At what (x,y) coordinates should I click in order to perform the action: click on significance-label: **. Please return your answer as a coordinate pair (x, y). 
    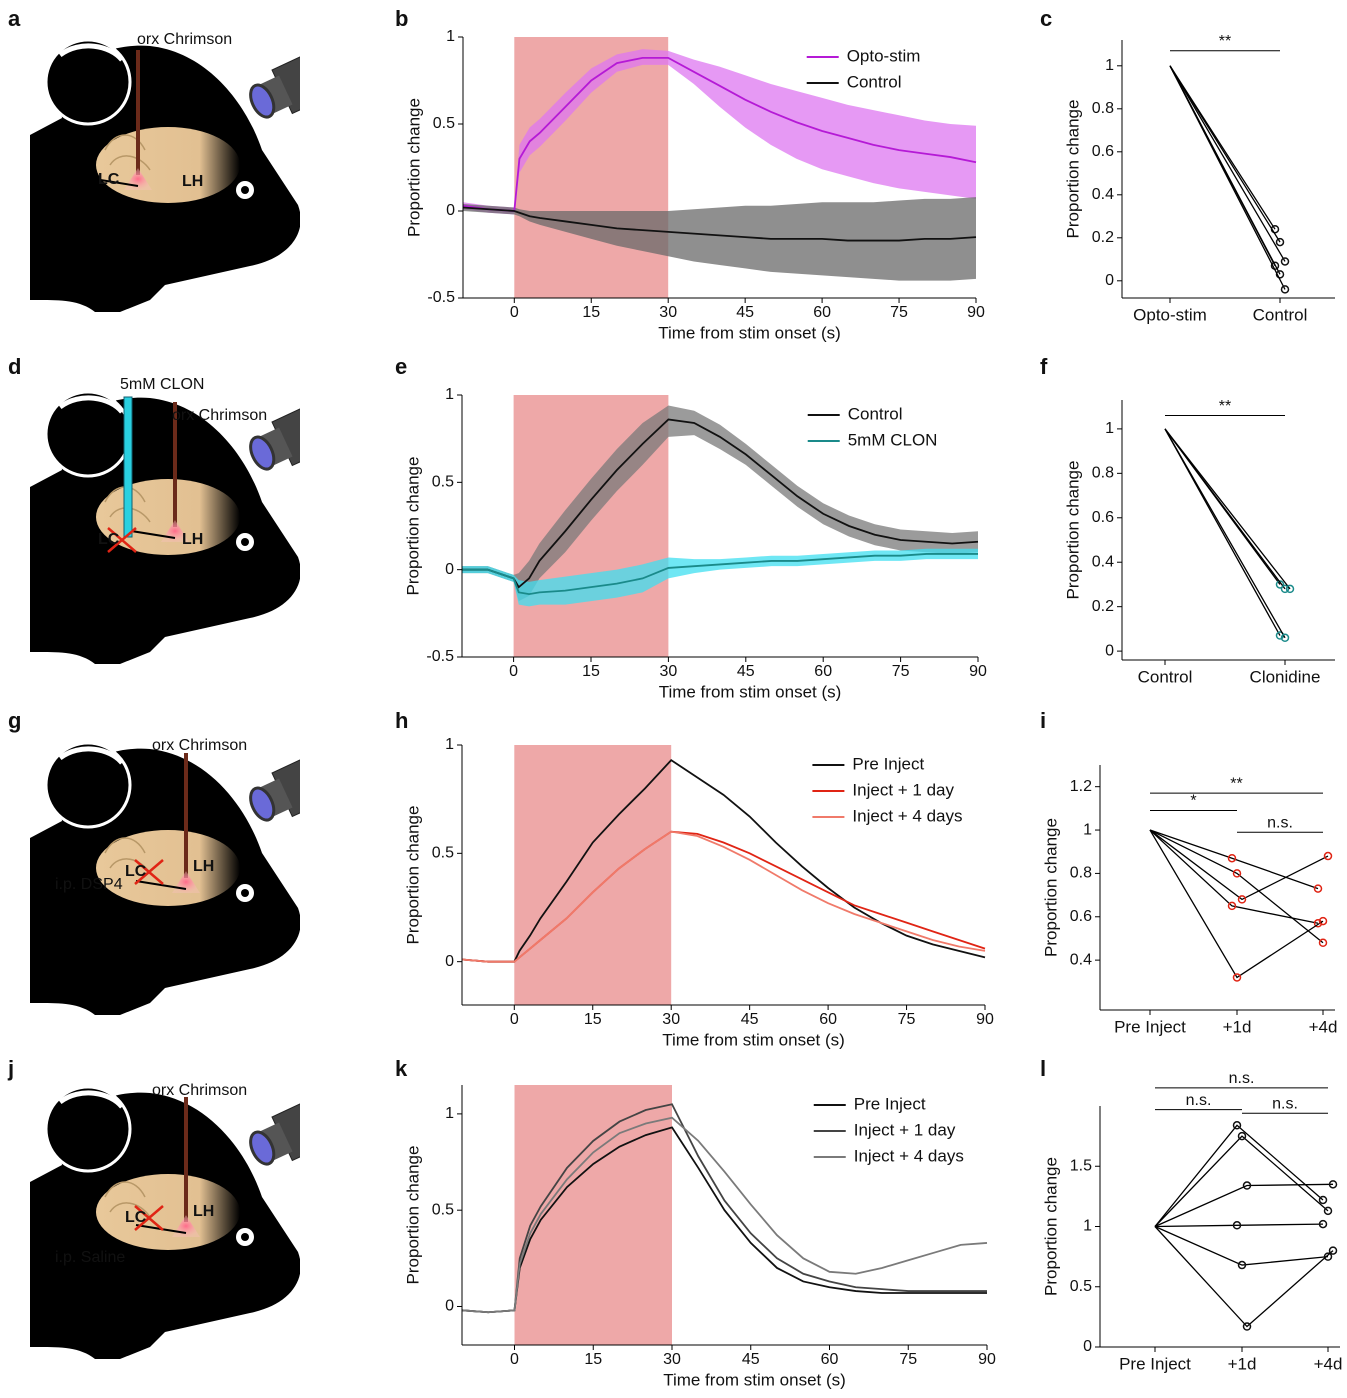
    Looking at the image, I should click on (1236, 783).